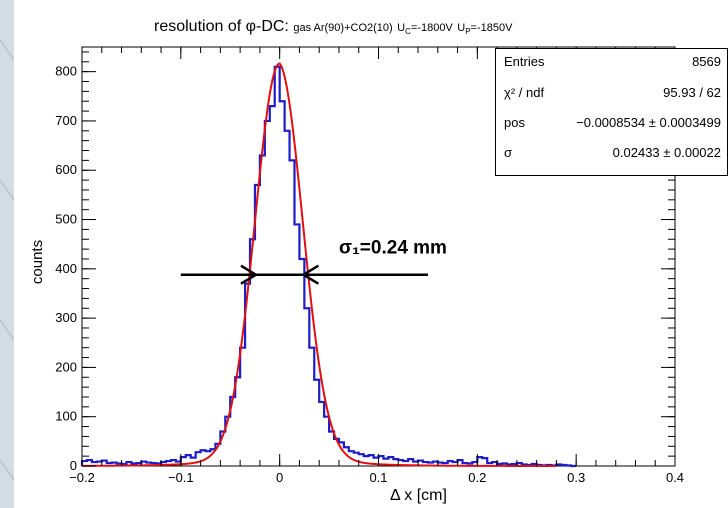 The height and width of the screenshot is (508, 728). I want to click on y-tick-label: 700, so click(66, 120).